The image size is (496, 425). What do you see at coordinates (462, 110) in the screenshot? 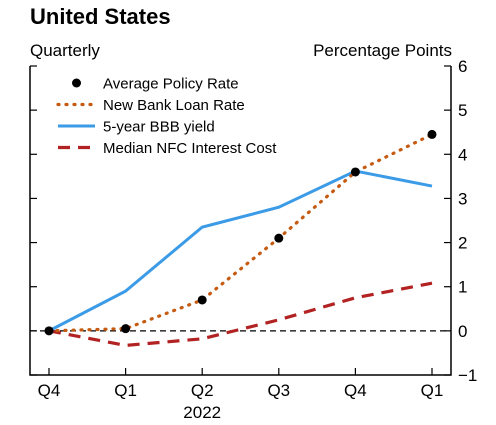
I see `y-tick-label: 5` at bounding box center [462, 110].